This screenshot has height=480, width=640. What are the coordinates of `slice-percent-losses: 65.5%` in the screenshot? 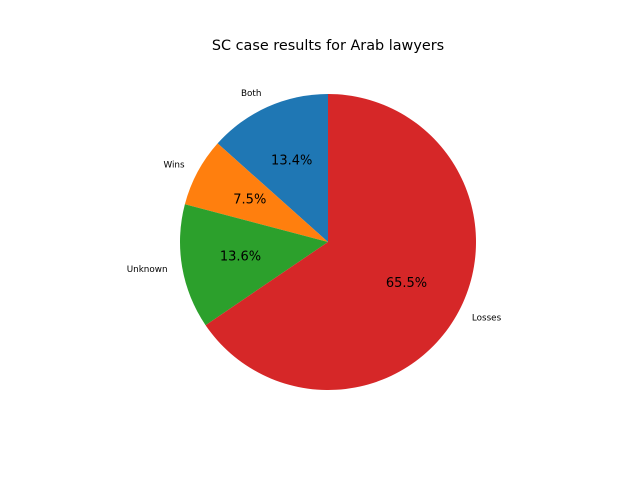 It's located at (406, 283).